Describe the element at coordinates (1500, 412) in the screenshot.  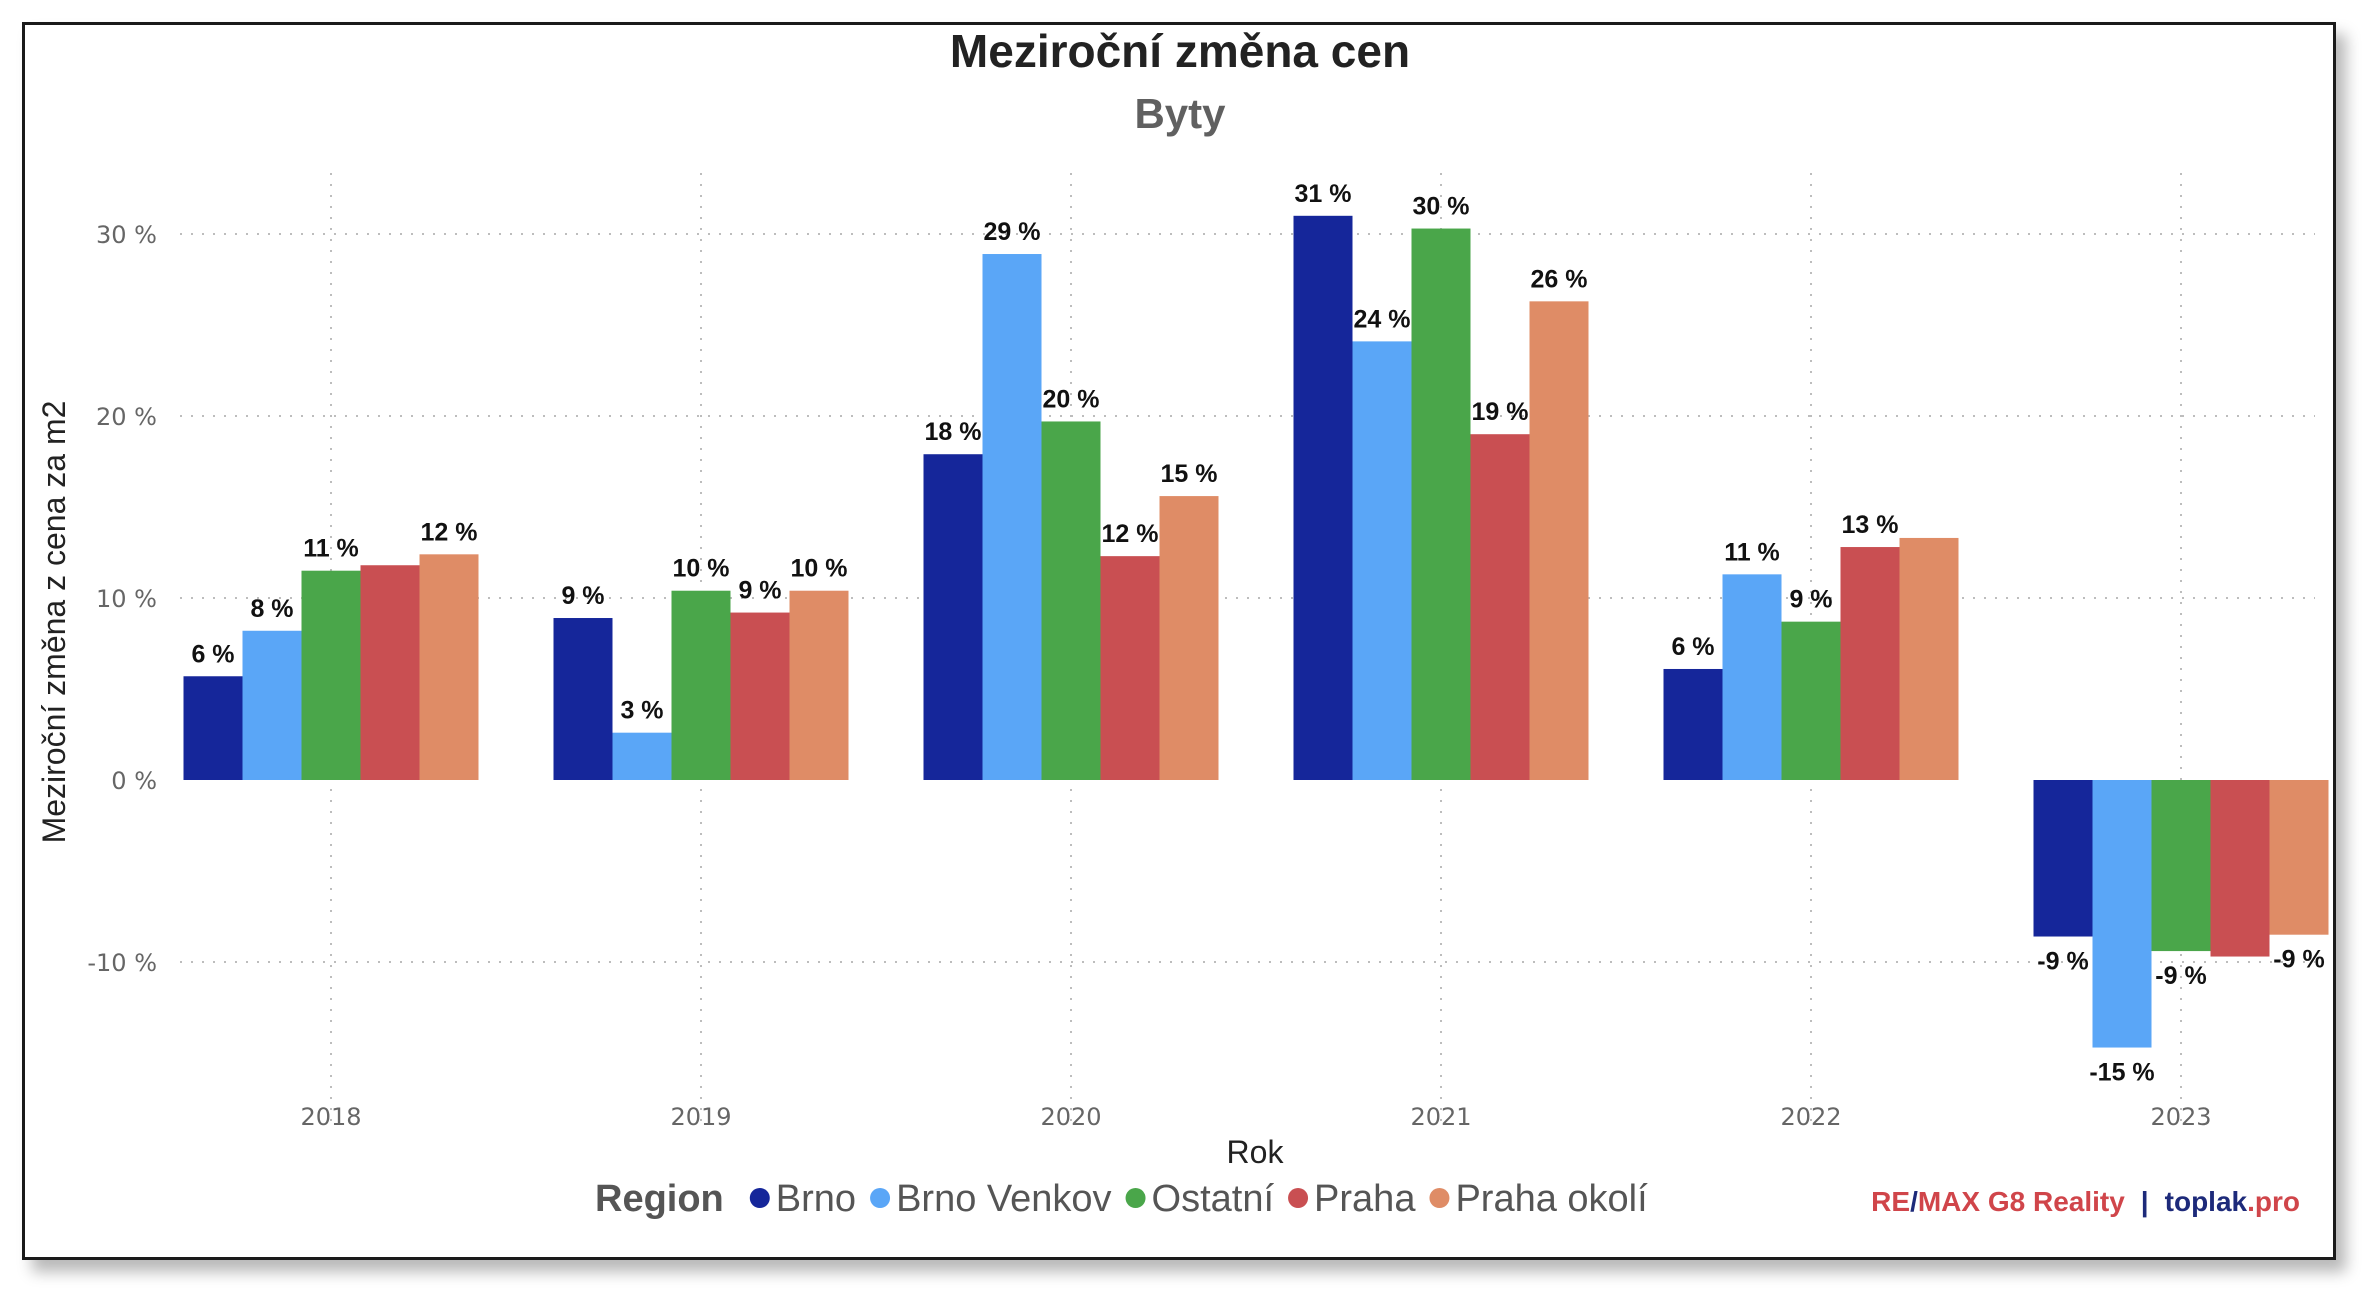
I see `data-label: 19 %` at that location.